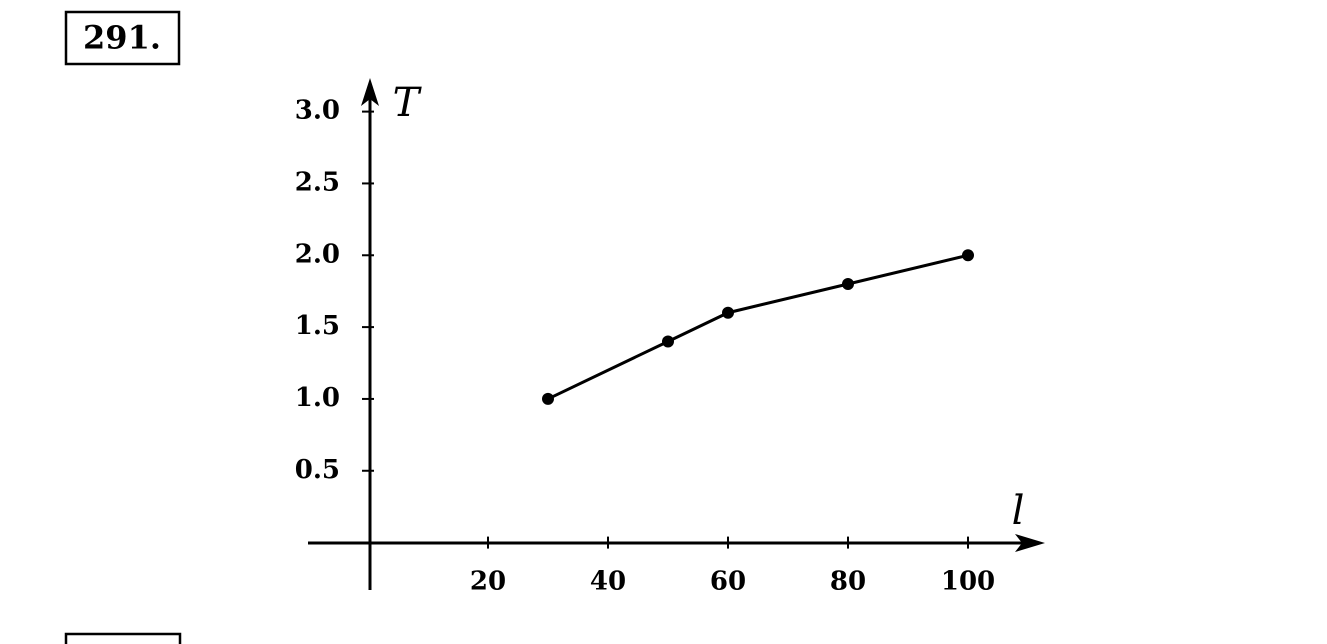 The image size is (1327, 644). I want to click on y-tick-label: 1.0, so click(317, 398).